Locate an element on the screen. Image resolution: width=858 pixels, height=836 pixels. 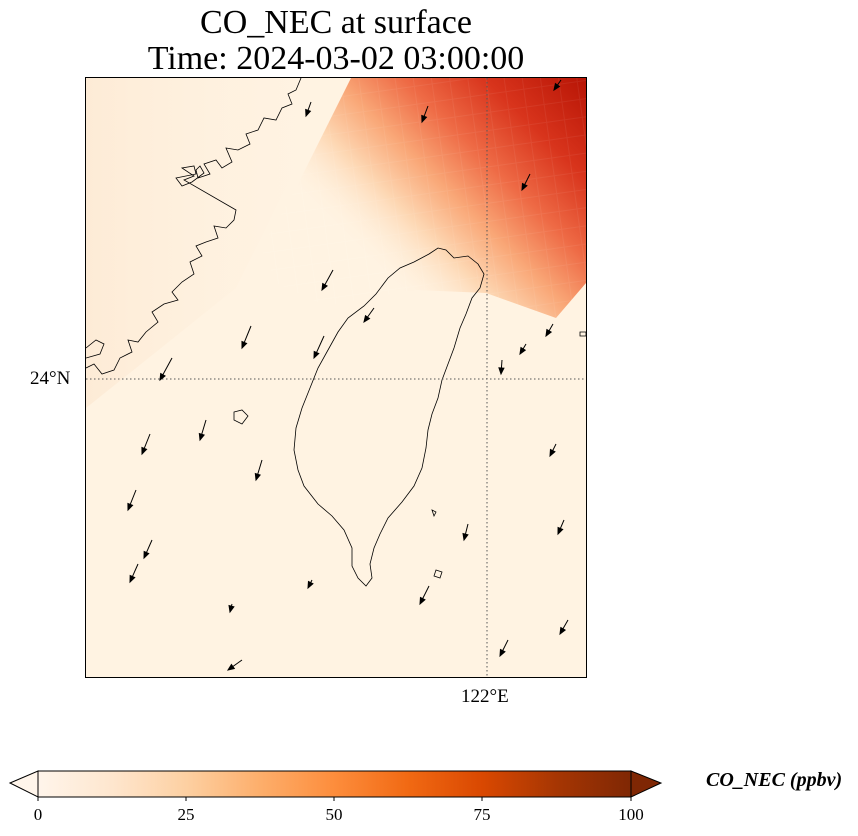
map-title-line1: CO_NEC at surface is located at coordinates (336, 22).